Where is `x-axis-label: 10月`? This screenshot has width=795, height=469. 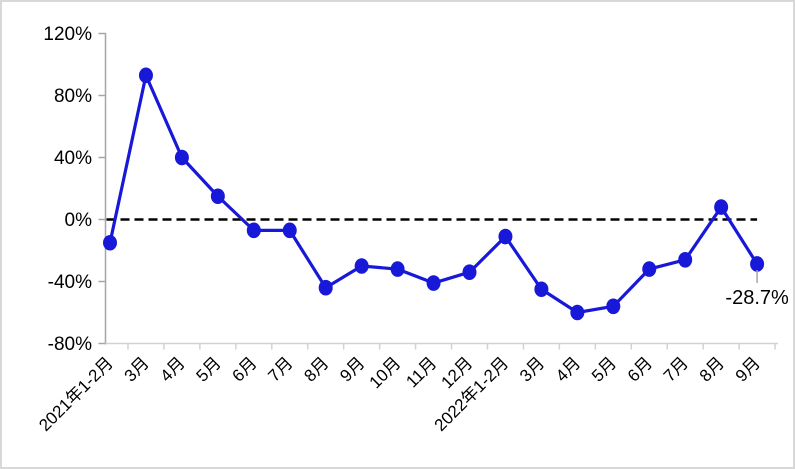
x-axis-label: 10月 is located at coordinates (385, 372).